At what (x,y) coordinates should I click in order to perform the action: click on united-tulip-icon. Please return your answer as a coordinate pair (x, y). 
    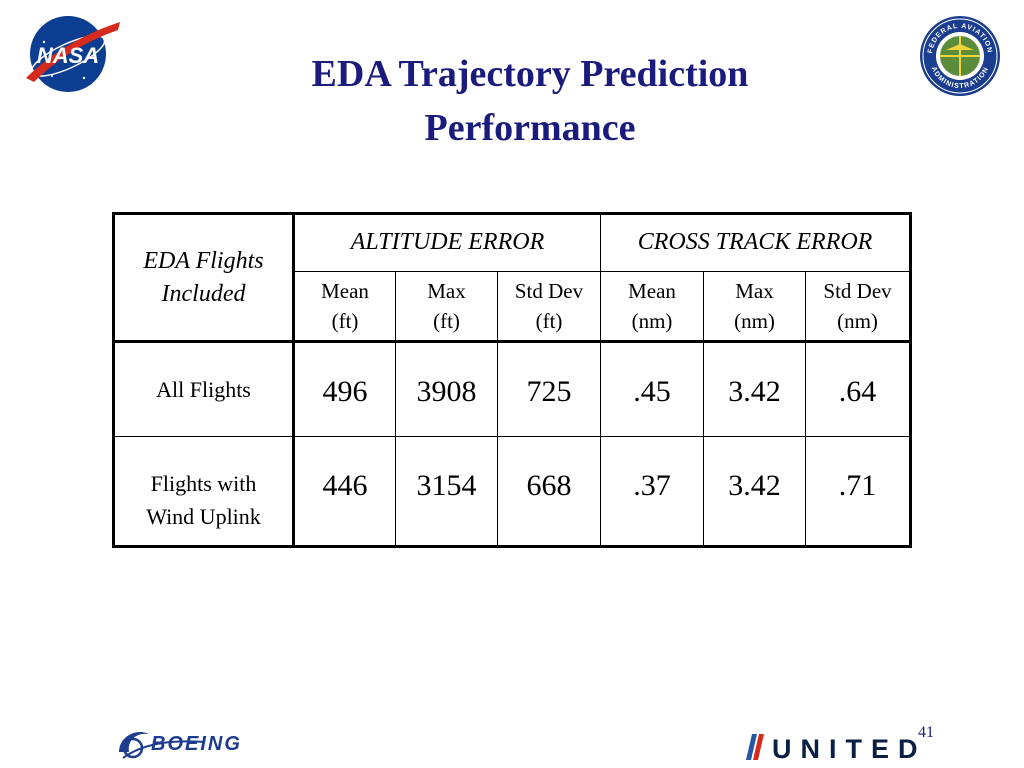
    Looking at the image, I should click on (755, 747).